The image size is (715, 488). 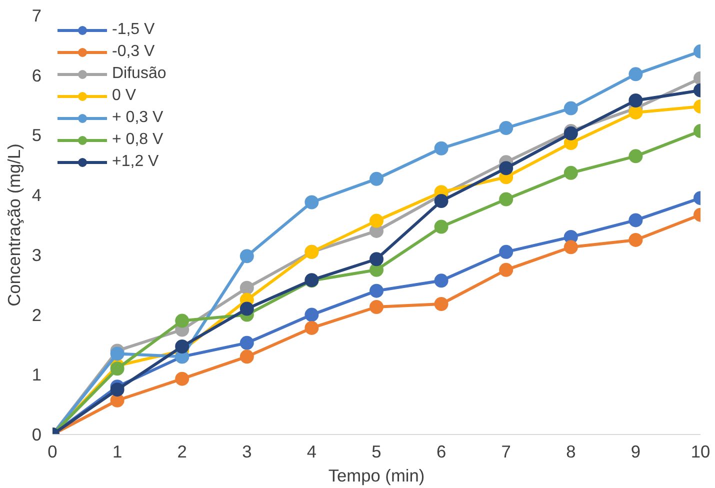 I want to click on x-tick-label: 5, so click(x=377, y=452).